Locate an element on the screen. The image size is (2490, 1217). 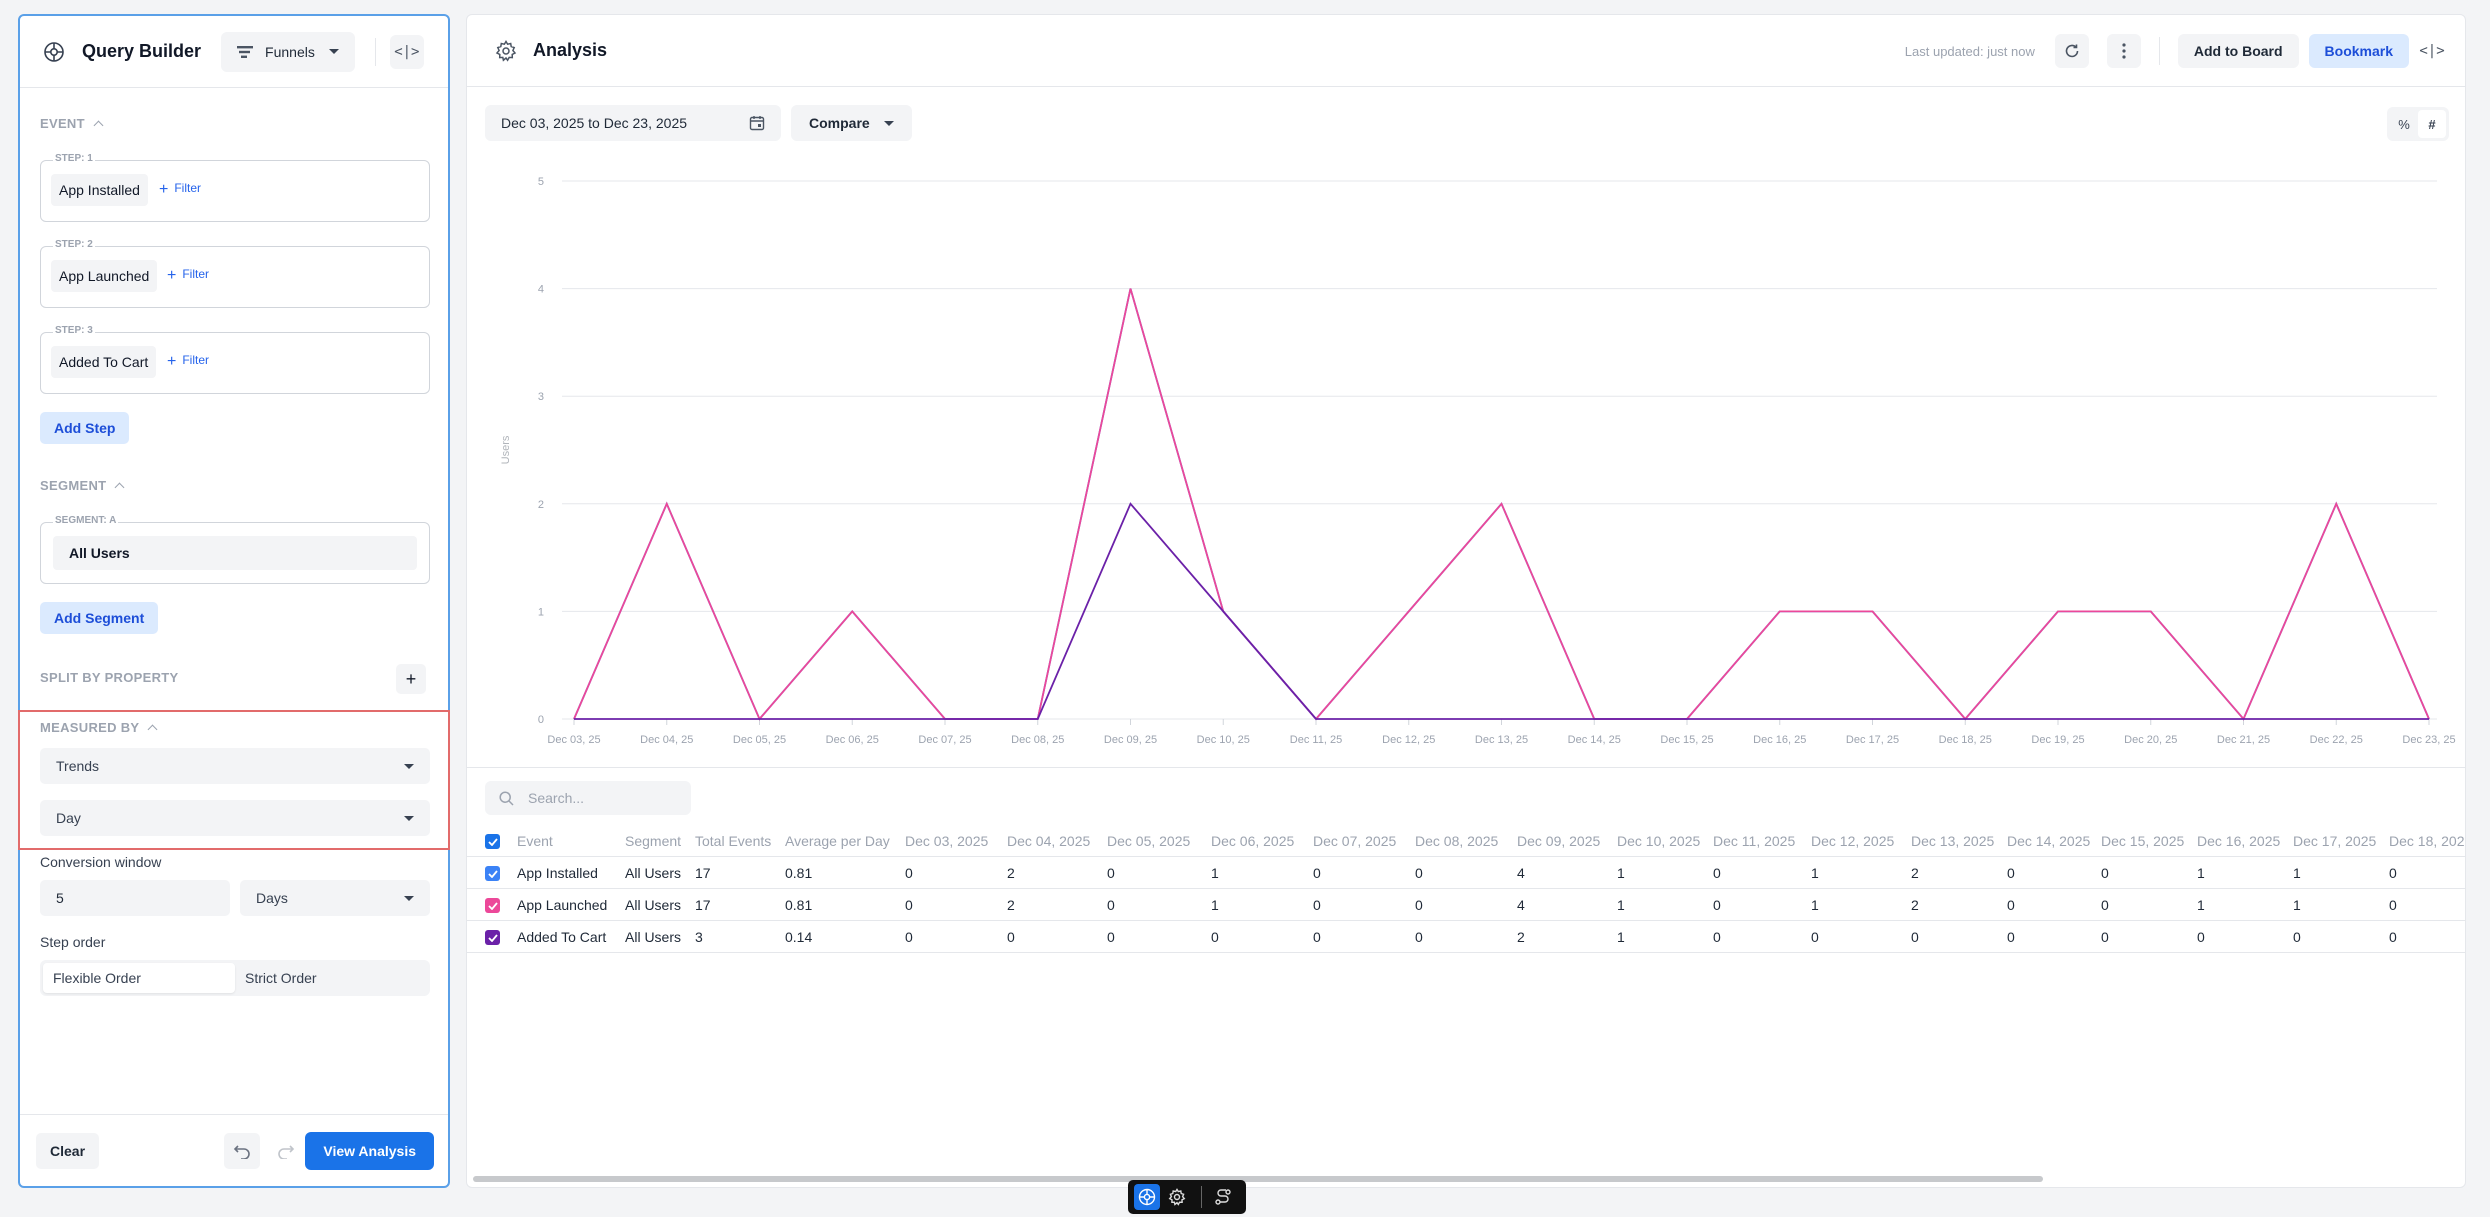
measure-type-value: Trends is located at coordinates (78, 766).